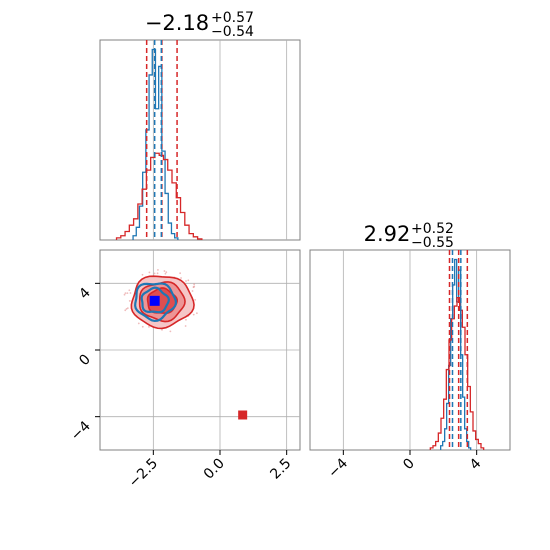  I want to click on joint-grid, so click(200, 350).